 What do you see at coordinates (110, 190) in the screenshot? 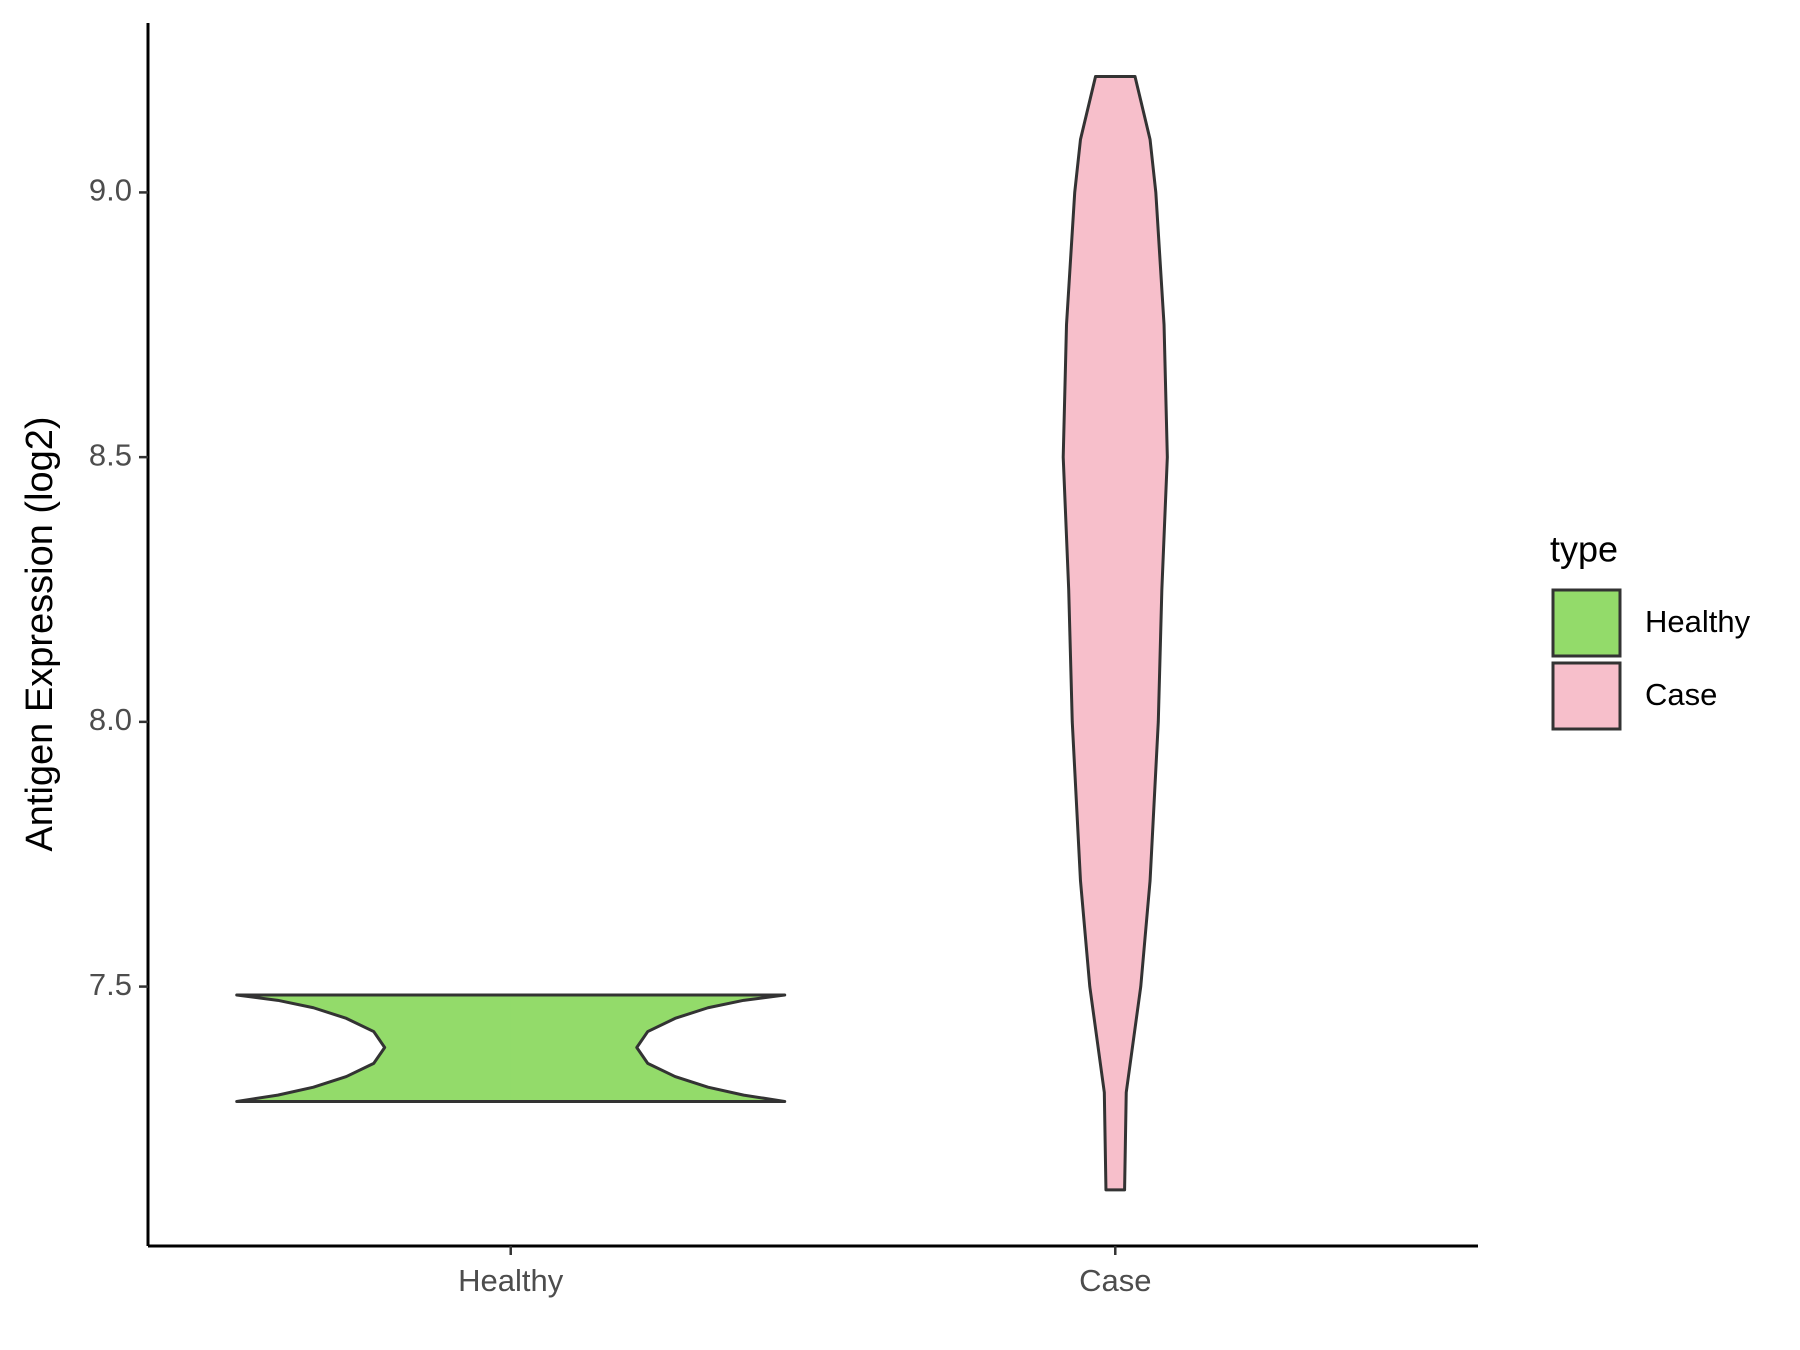
I see `y-tick-label: 9.0` at bounding box center [110, 190].